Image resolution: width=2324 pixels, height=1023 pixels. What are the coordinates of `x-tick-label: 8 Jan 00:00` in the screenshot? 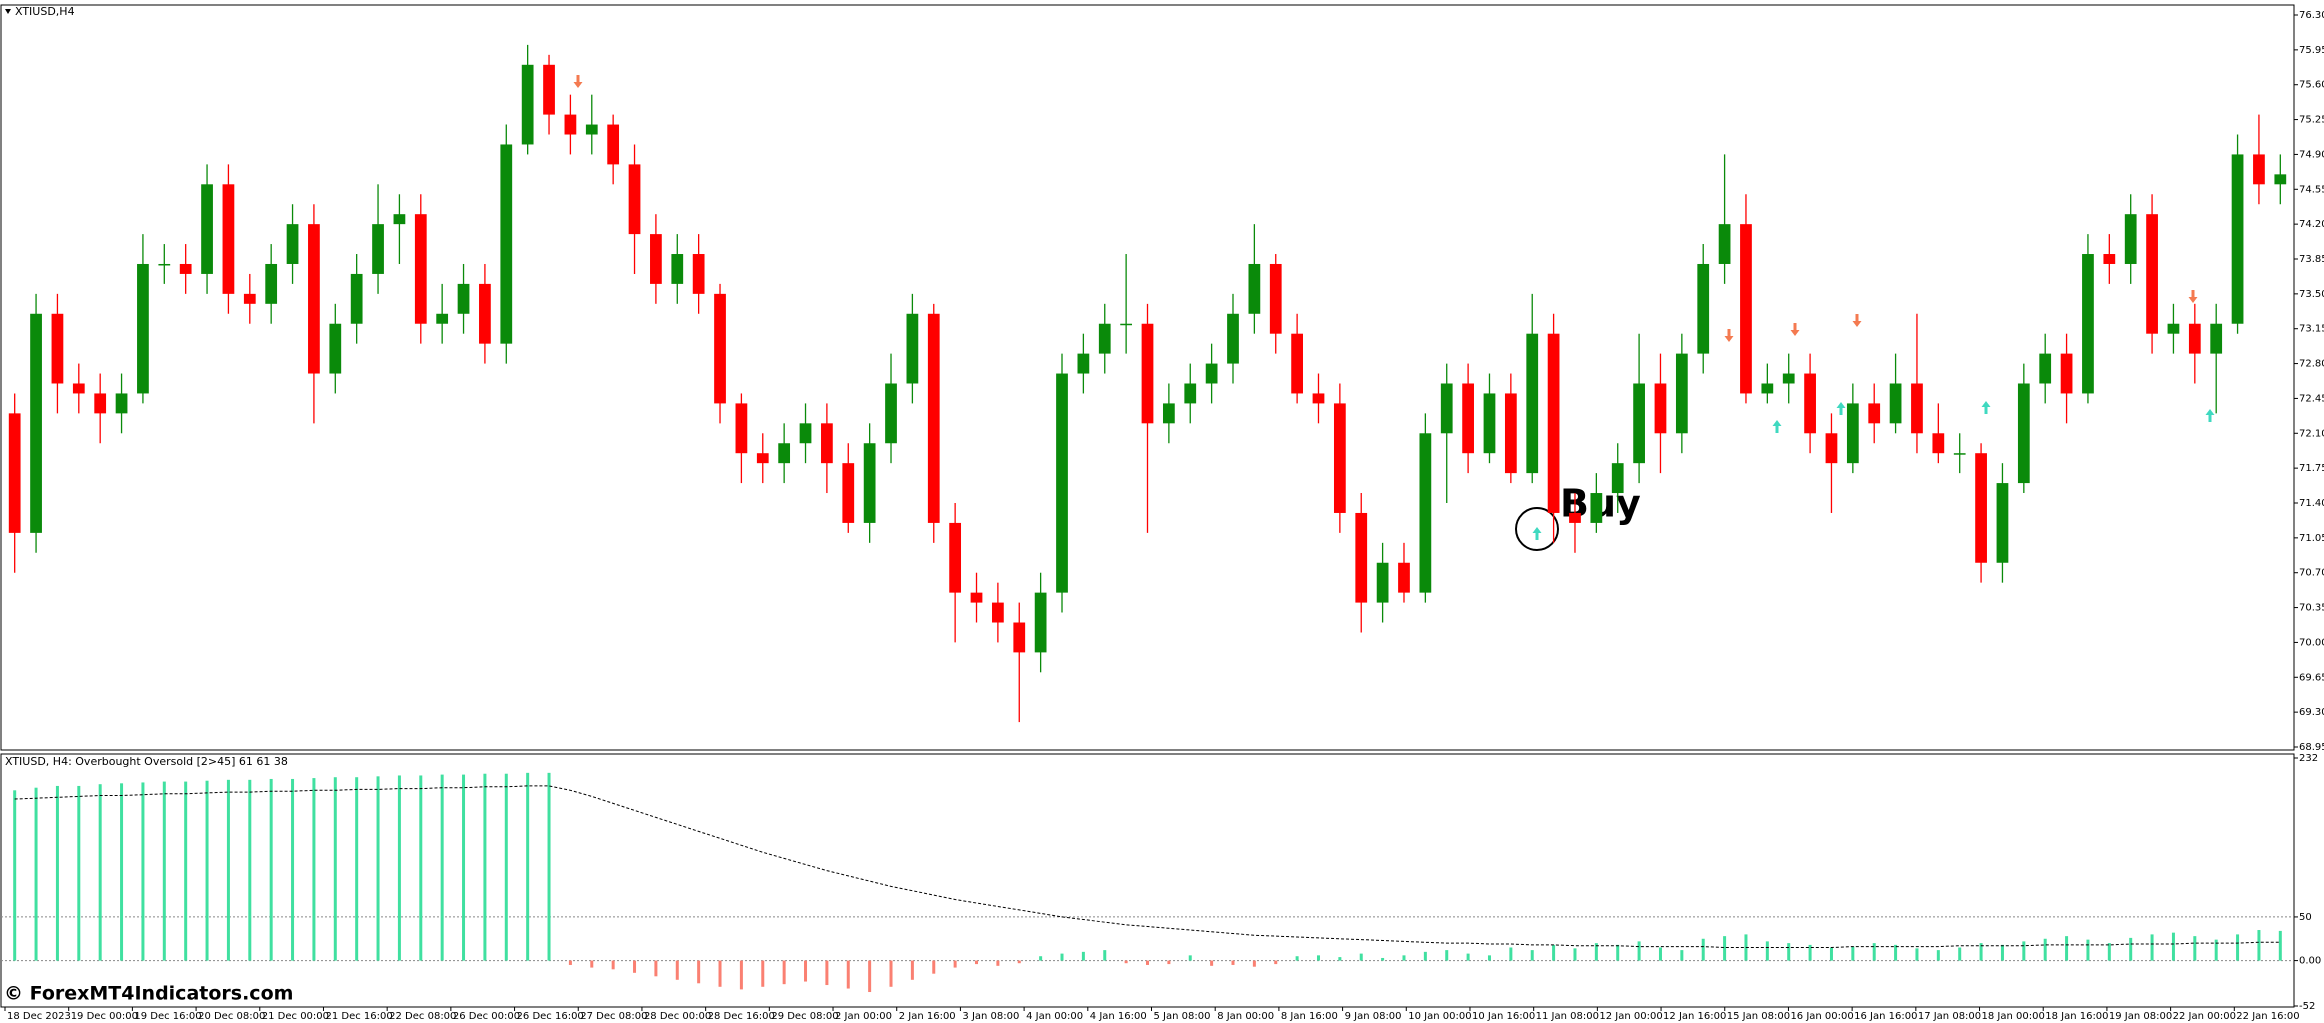 It's located at (1245, 1016).